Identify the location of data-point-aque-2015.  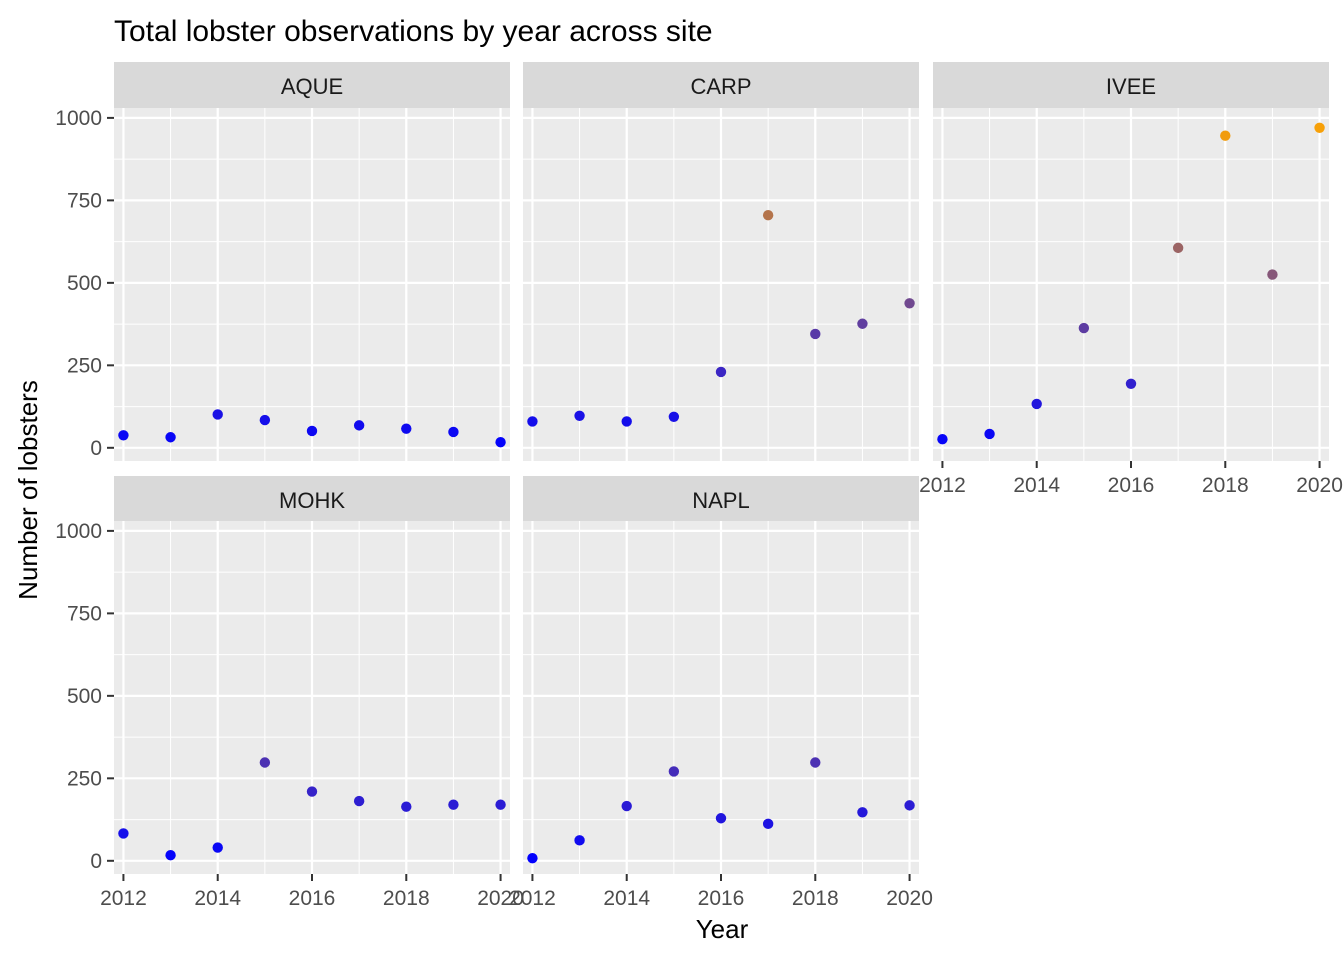
(265, 420).